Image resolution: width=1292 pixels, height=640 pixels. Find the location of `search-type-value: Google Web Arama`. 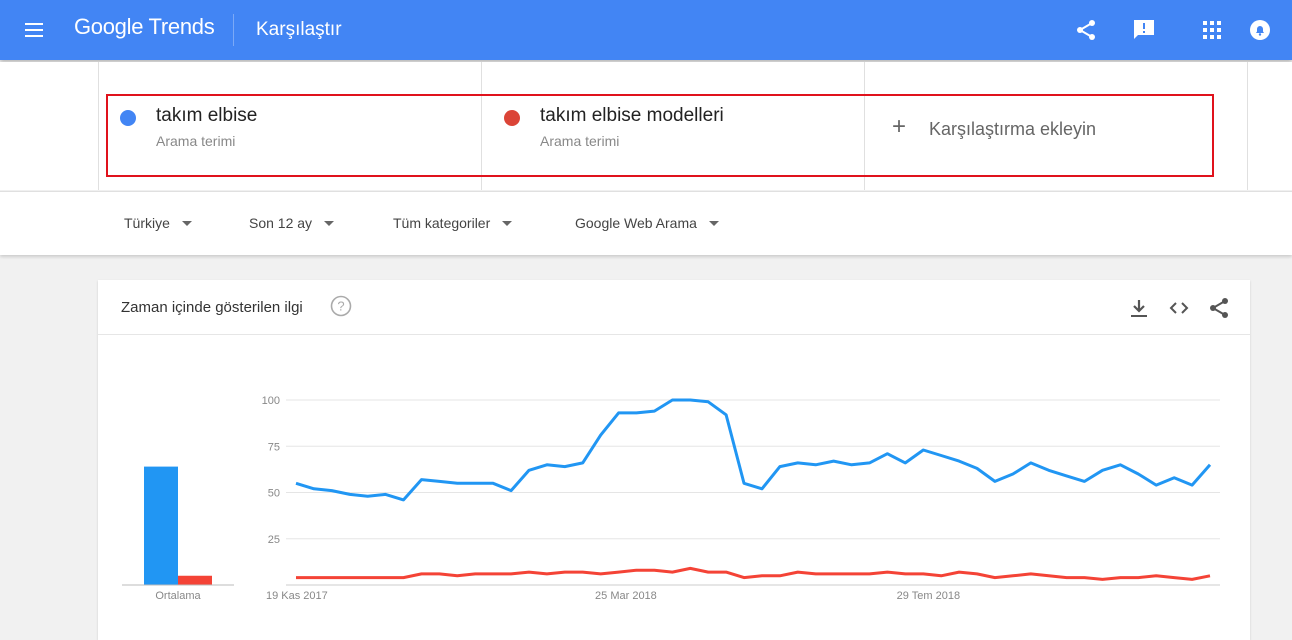

search-type-value: Google Web Arama is located at coordinates (636, 223).